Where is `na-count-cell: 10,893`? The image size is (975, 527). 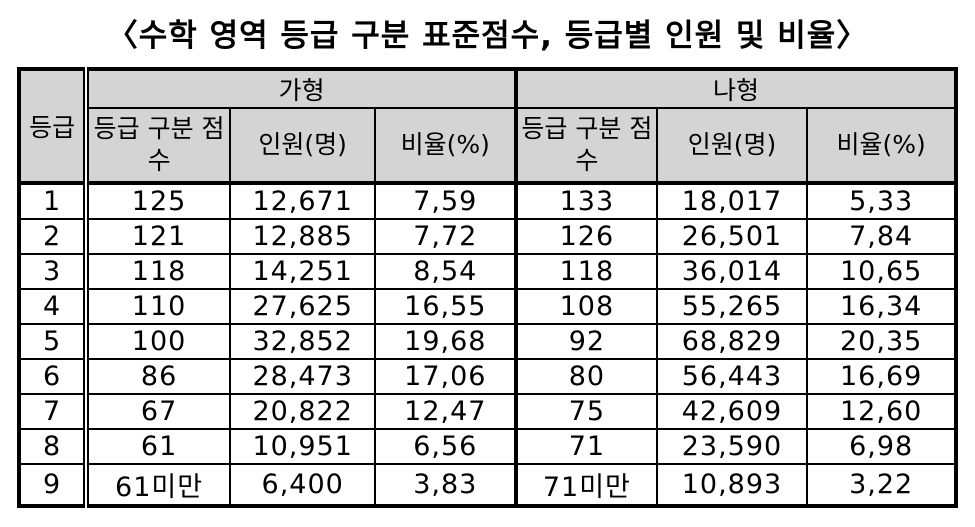 na-count-cell: 10,893 is located at coordinates (732, 485).